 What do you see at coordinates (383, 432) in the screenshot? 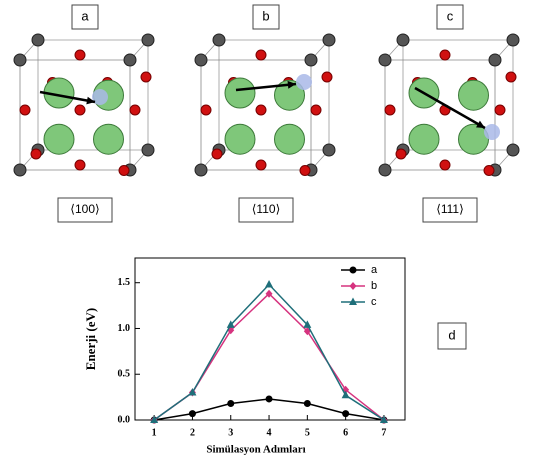
I see `x-tick-label: 7` at bounding box center [383, 432].